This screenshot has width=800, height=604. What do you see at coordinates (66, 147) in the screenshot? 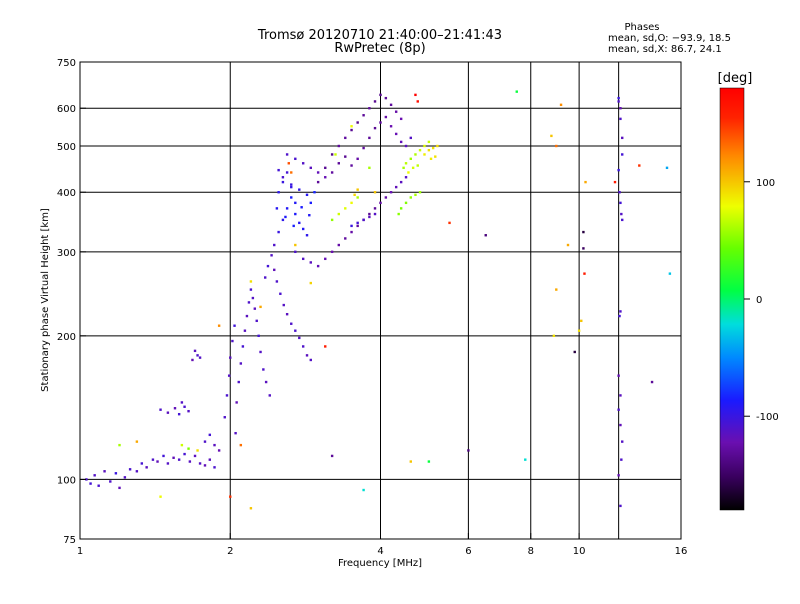
I see `y-tick-label: 500` at bounding box center [66, 147].